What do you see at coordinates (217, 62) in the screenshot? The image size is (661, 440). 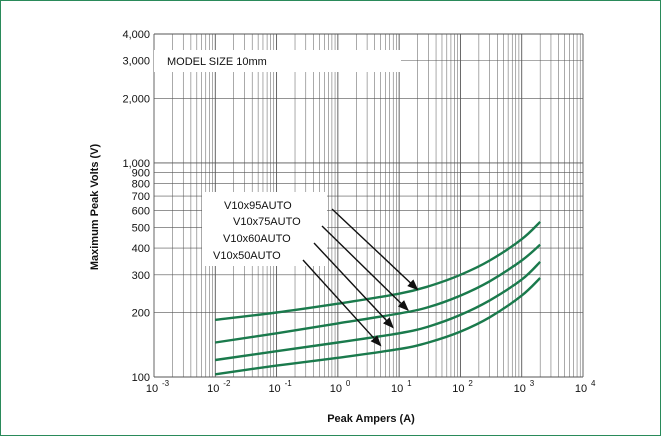 I see `chart-title: MODEL SIZE 10mm` at bounding box center [217, 62].